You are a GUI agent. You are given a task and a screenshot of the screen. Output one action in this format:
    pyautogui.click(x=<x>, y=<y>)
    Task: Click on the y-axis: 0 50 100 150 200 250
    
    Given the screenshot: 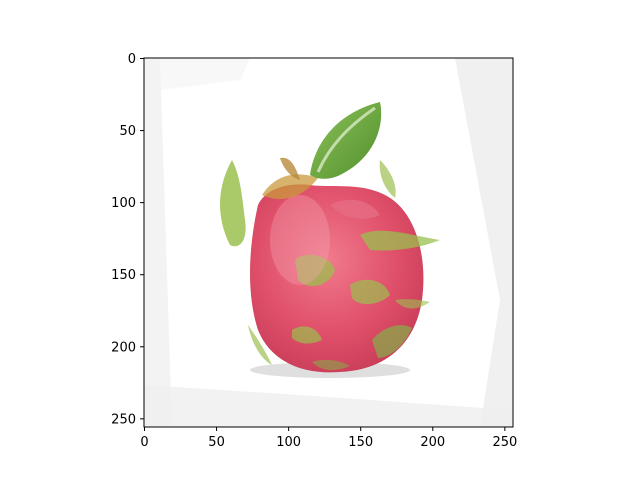 What is the action you would take?
    pyautogui.click(x=127, y=239)
    